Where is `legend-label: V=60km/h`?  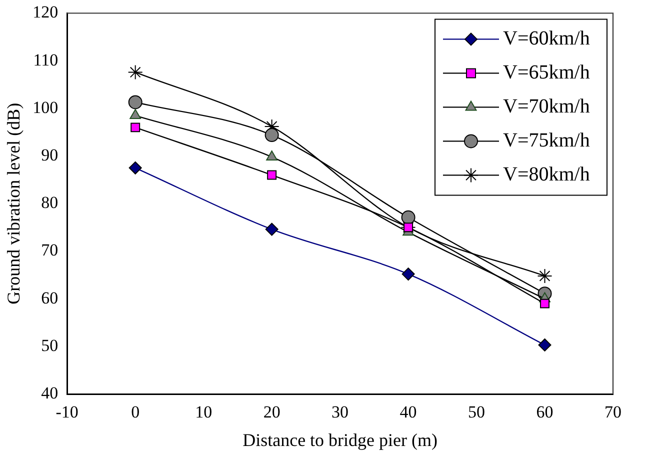
legend-label: V=60km/h is located at coordinates (546, 38).